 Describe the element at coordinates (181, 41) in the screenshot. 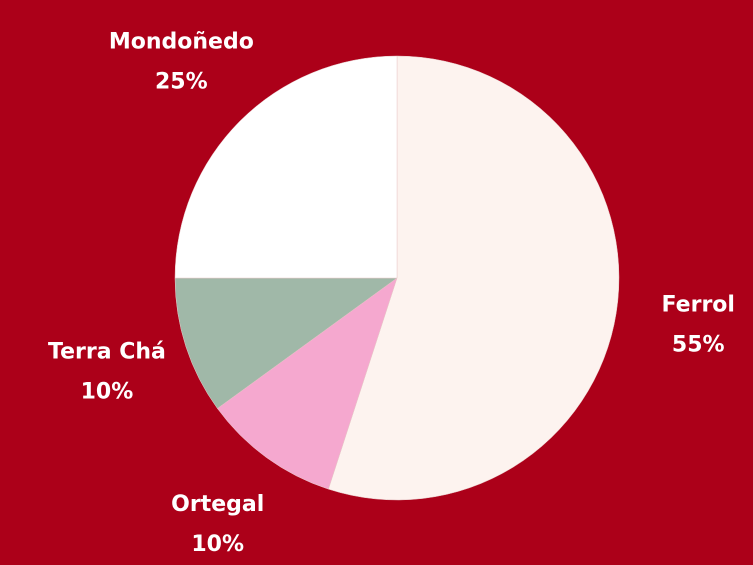

I see `slice-label: Mondoñedo` at that location.